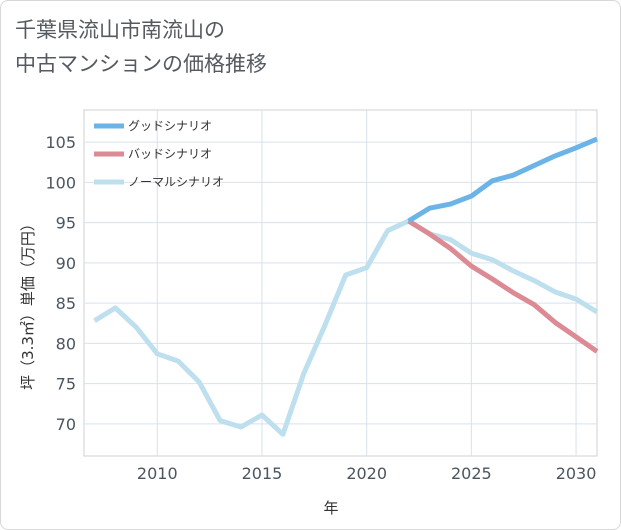 This screenshot has height=530, width=621. Describe the element at coordinates (176, 182) in the screenshot. I see `legend-label: ノーマルシナリオ` at that location.